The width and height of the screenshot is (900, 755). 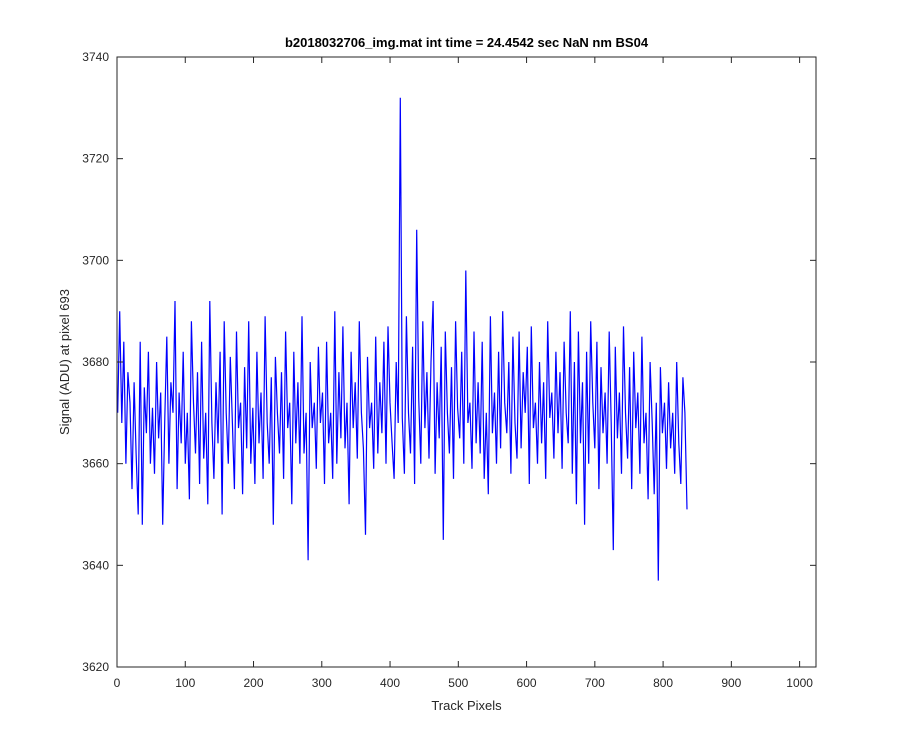 I want to click on y-tick-label: 3700, so click(x=95, y=260).